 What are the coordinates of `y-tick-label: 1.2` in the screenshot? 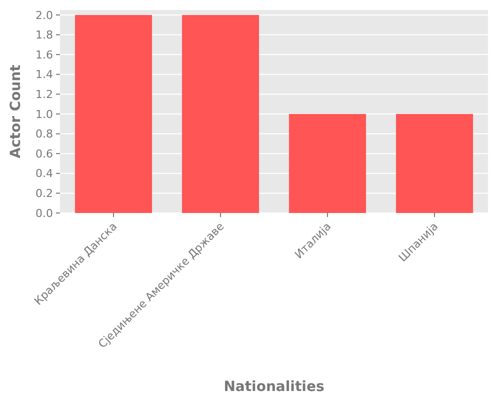 It's located at (44, 95).